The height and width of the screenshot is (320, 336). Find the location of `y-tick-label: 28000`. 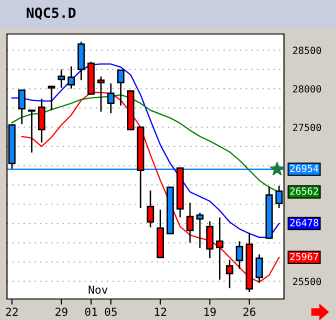

y-tick-label: 28000 is located at coordinates (307, 89).